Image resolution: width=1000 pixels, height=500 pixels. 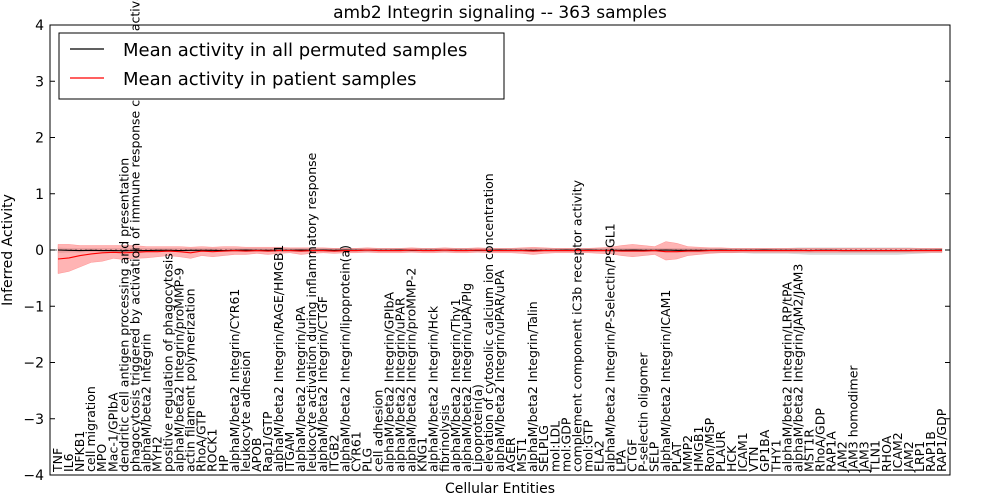 I want to click on x-tick-label: alphaM/beta2 Integrin/Thy1, so click(x=455, y=385).